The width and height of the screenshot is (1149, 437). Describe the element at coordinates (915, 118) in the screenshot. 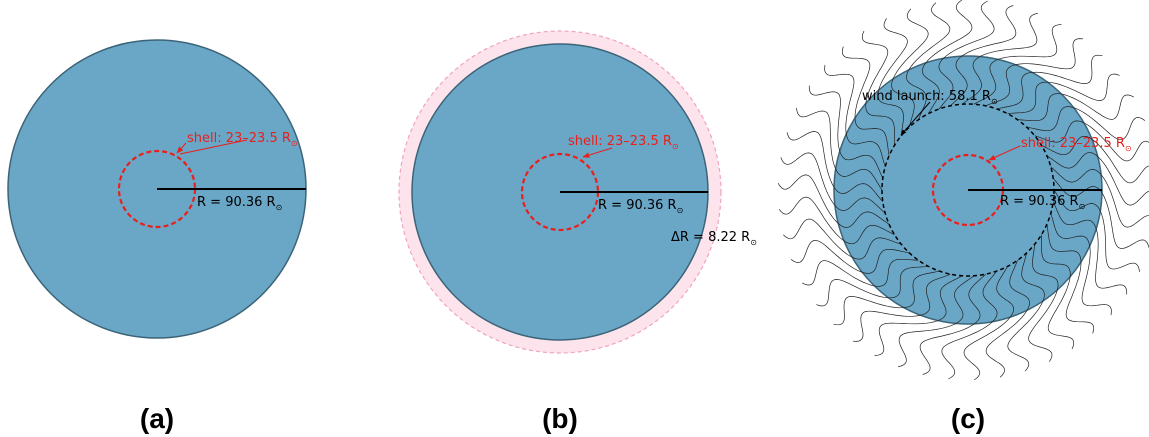

I see `wind-pointer-line` at that location.